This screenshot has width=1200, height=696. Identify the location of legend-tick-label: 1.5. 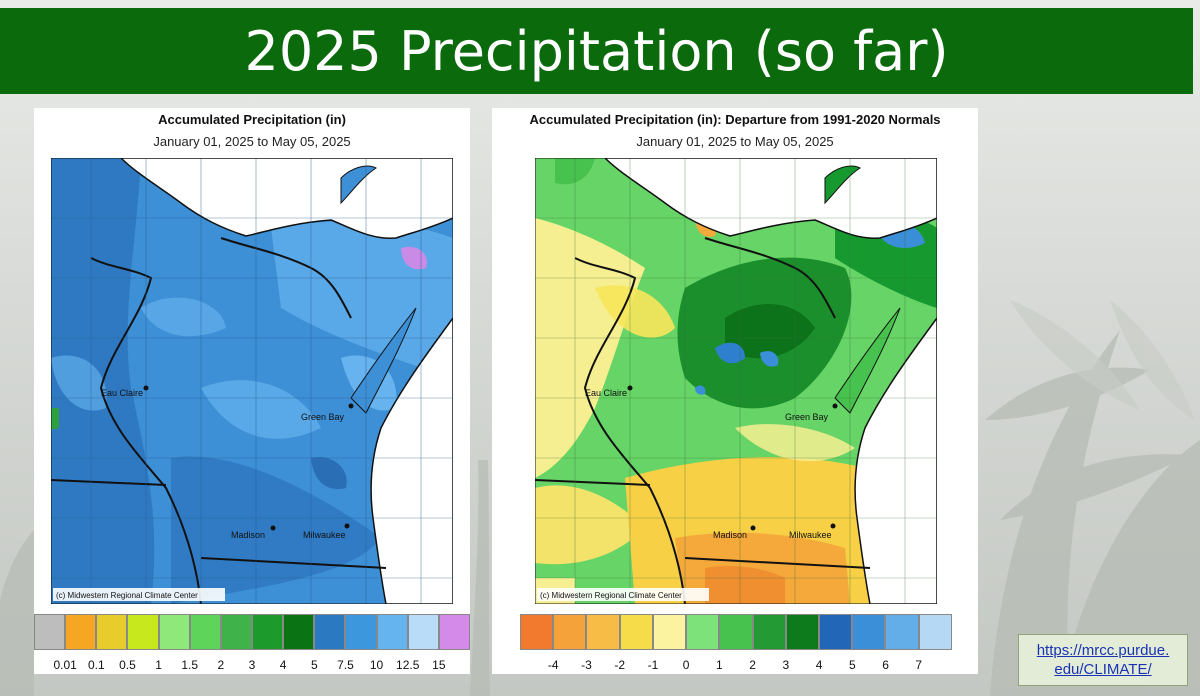
(190, 665).